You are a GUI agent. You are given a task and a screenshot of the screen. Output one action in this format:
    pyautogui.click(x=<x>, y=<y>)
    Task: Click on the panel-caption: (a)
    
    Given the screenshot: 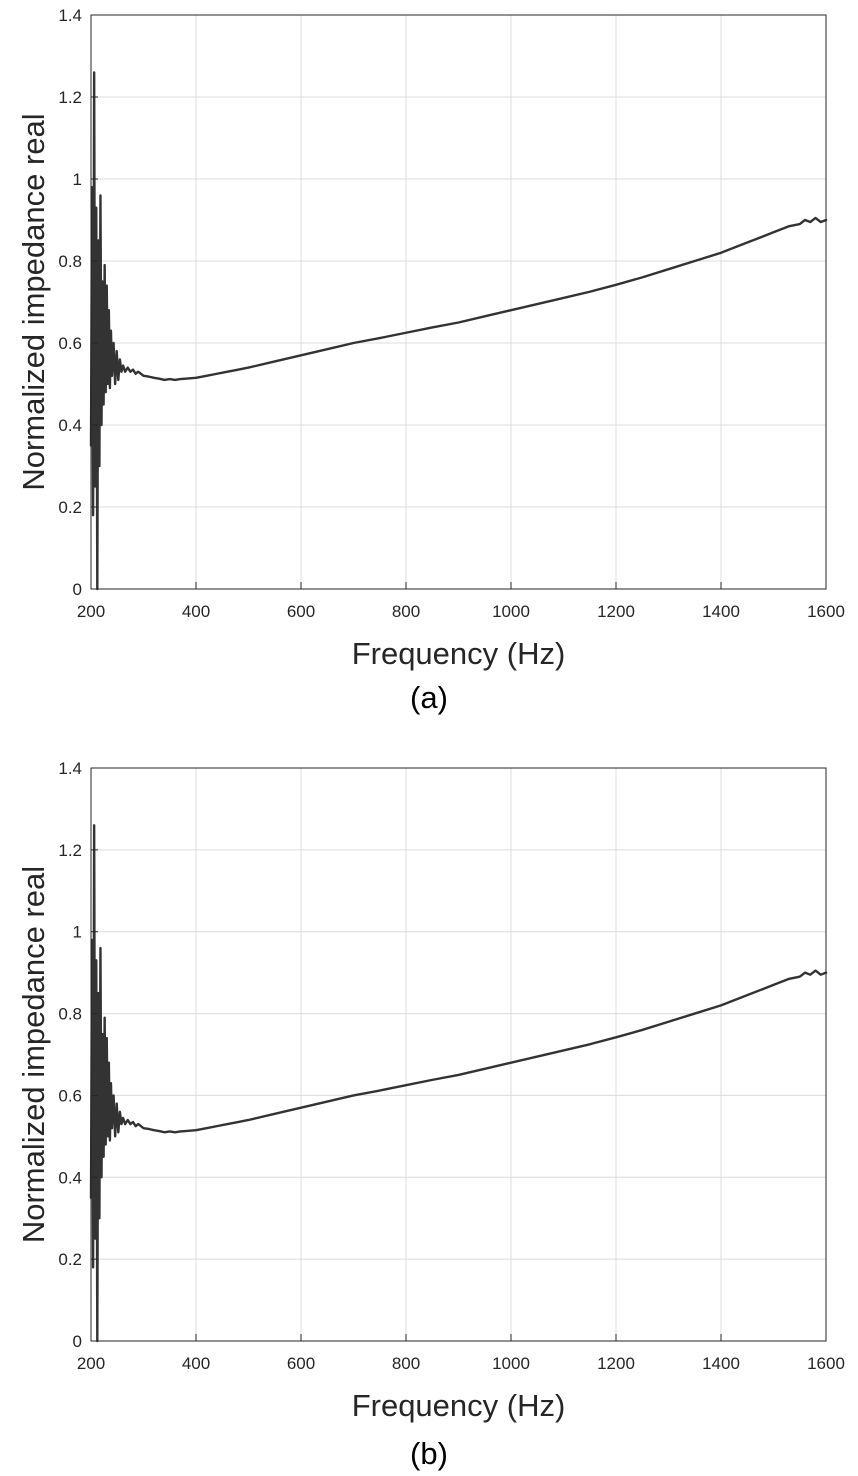 What is the action you would take?
    pyautogui.click(x=429, y=697)
    